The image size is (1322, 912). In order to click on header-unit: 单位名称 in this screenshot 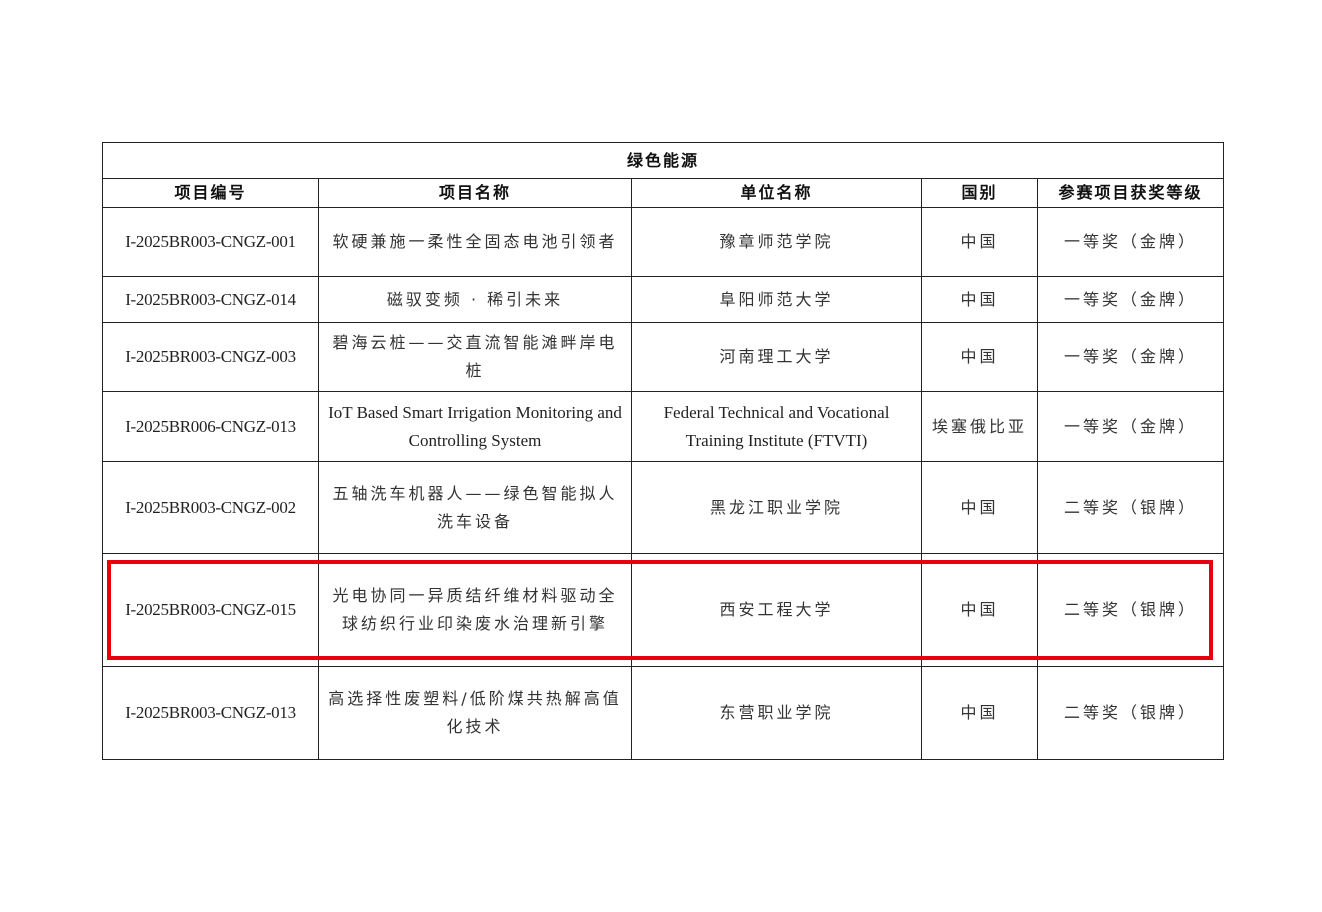, I will do `click(776, 193)`.